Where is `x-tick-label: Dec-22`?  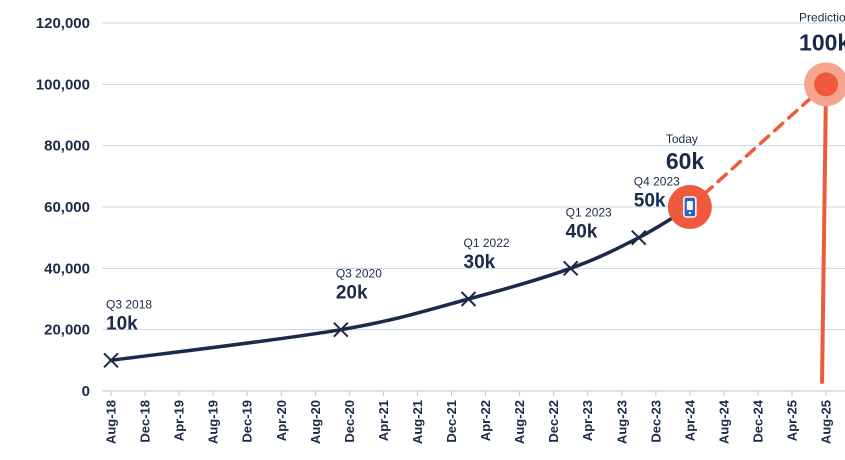 x-tick-label: Dec-22 is located at coordinates (553, 421).